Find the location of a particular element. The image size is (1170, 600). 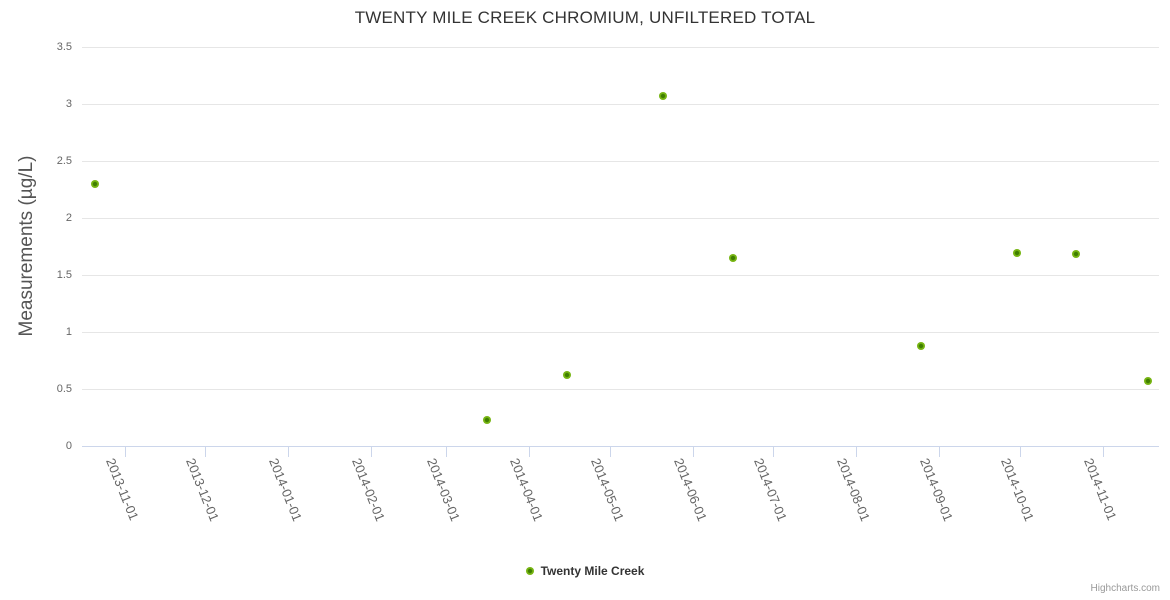

legend-marker-icon is located at coordinates (529, 571).